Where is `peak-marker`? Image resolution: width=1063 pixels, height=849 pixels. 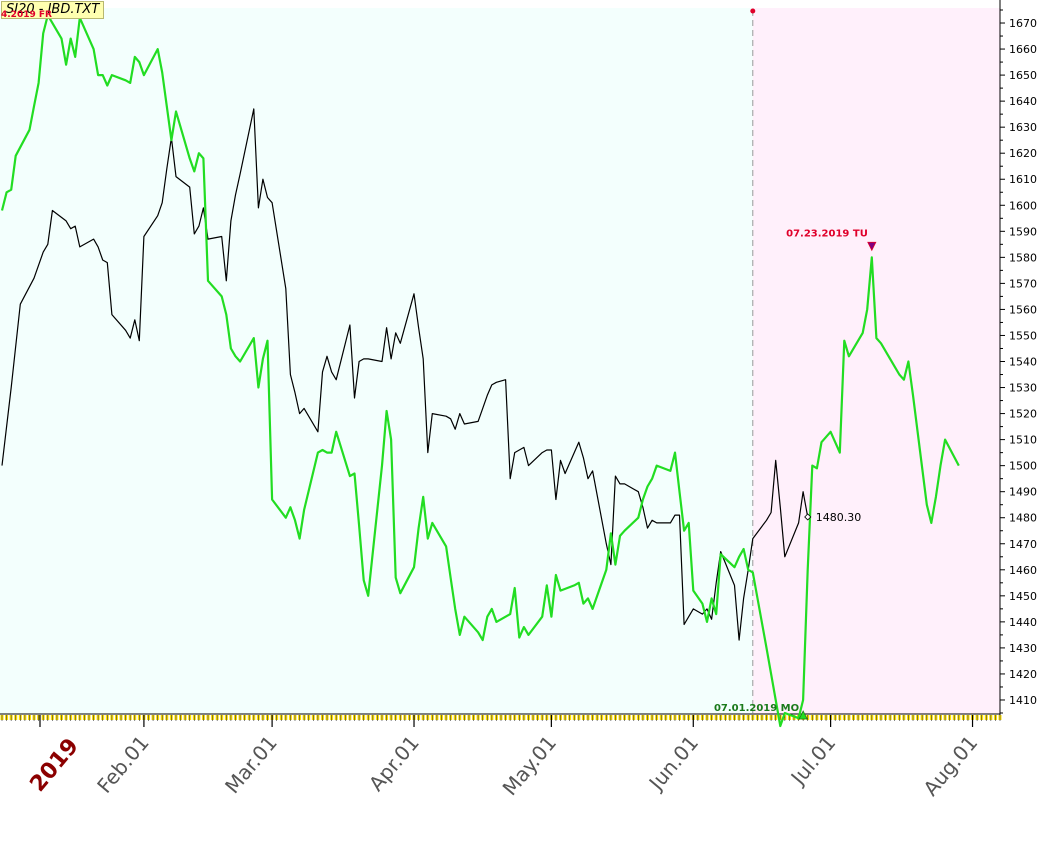 peak-marker is located at coordinates (872, 246).